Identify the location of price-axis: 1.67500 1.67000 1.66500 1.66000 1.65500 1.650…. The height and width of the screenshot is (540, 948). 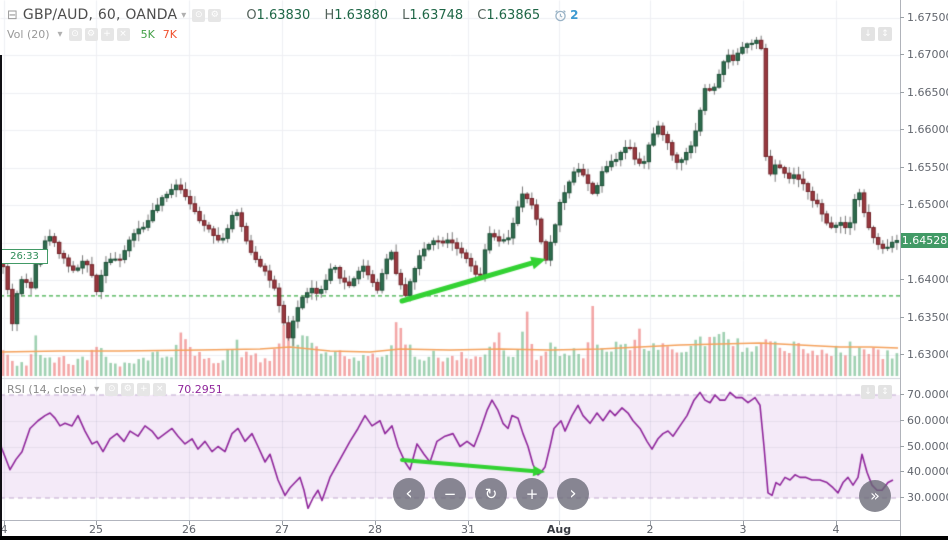
(924, 268).